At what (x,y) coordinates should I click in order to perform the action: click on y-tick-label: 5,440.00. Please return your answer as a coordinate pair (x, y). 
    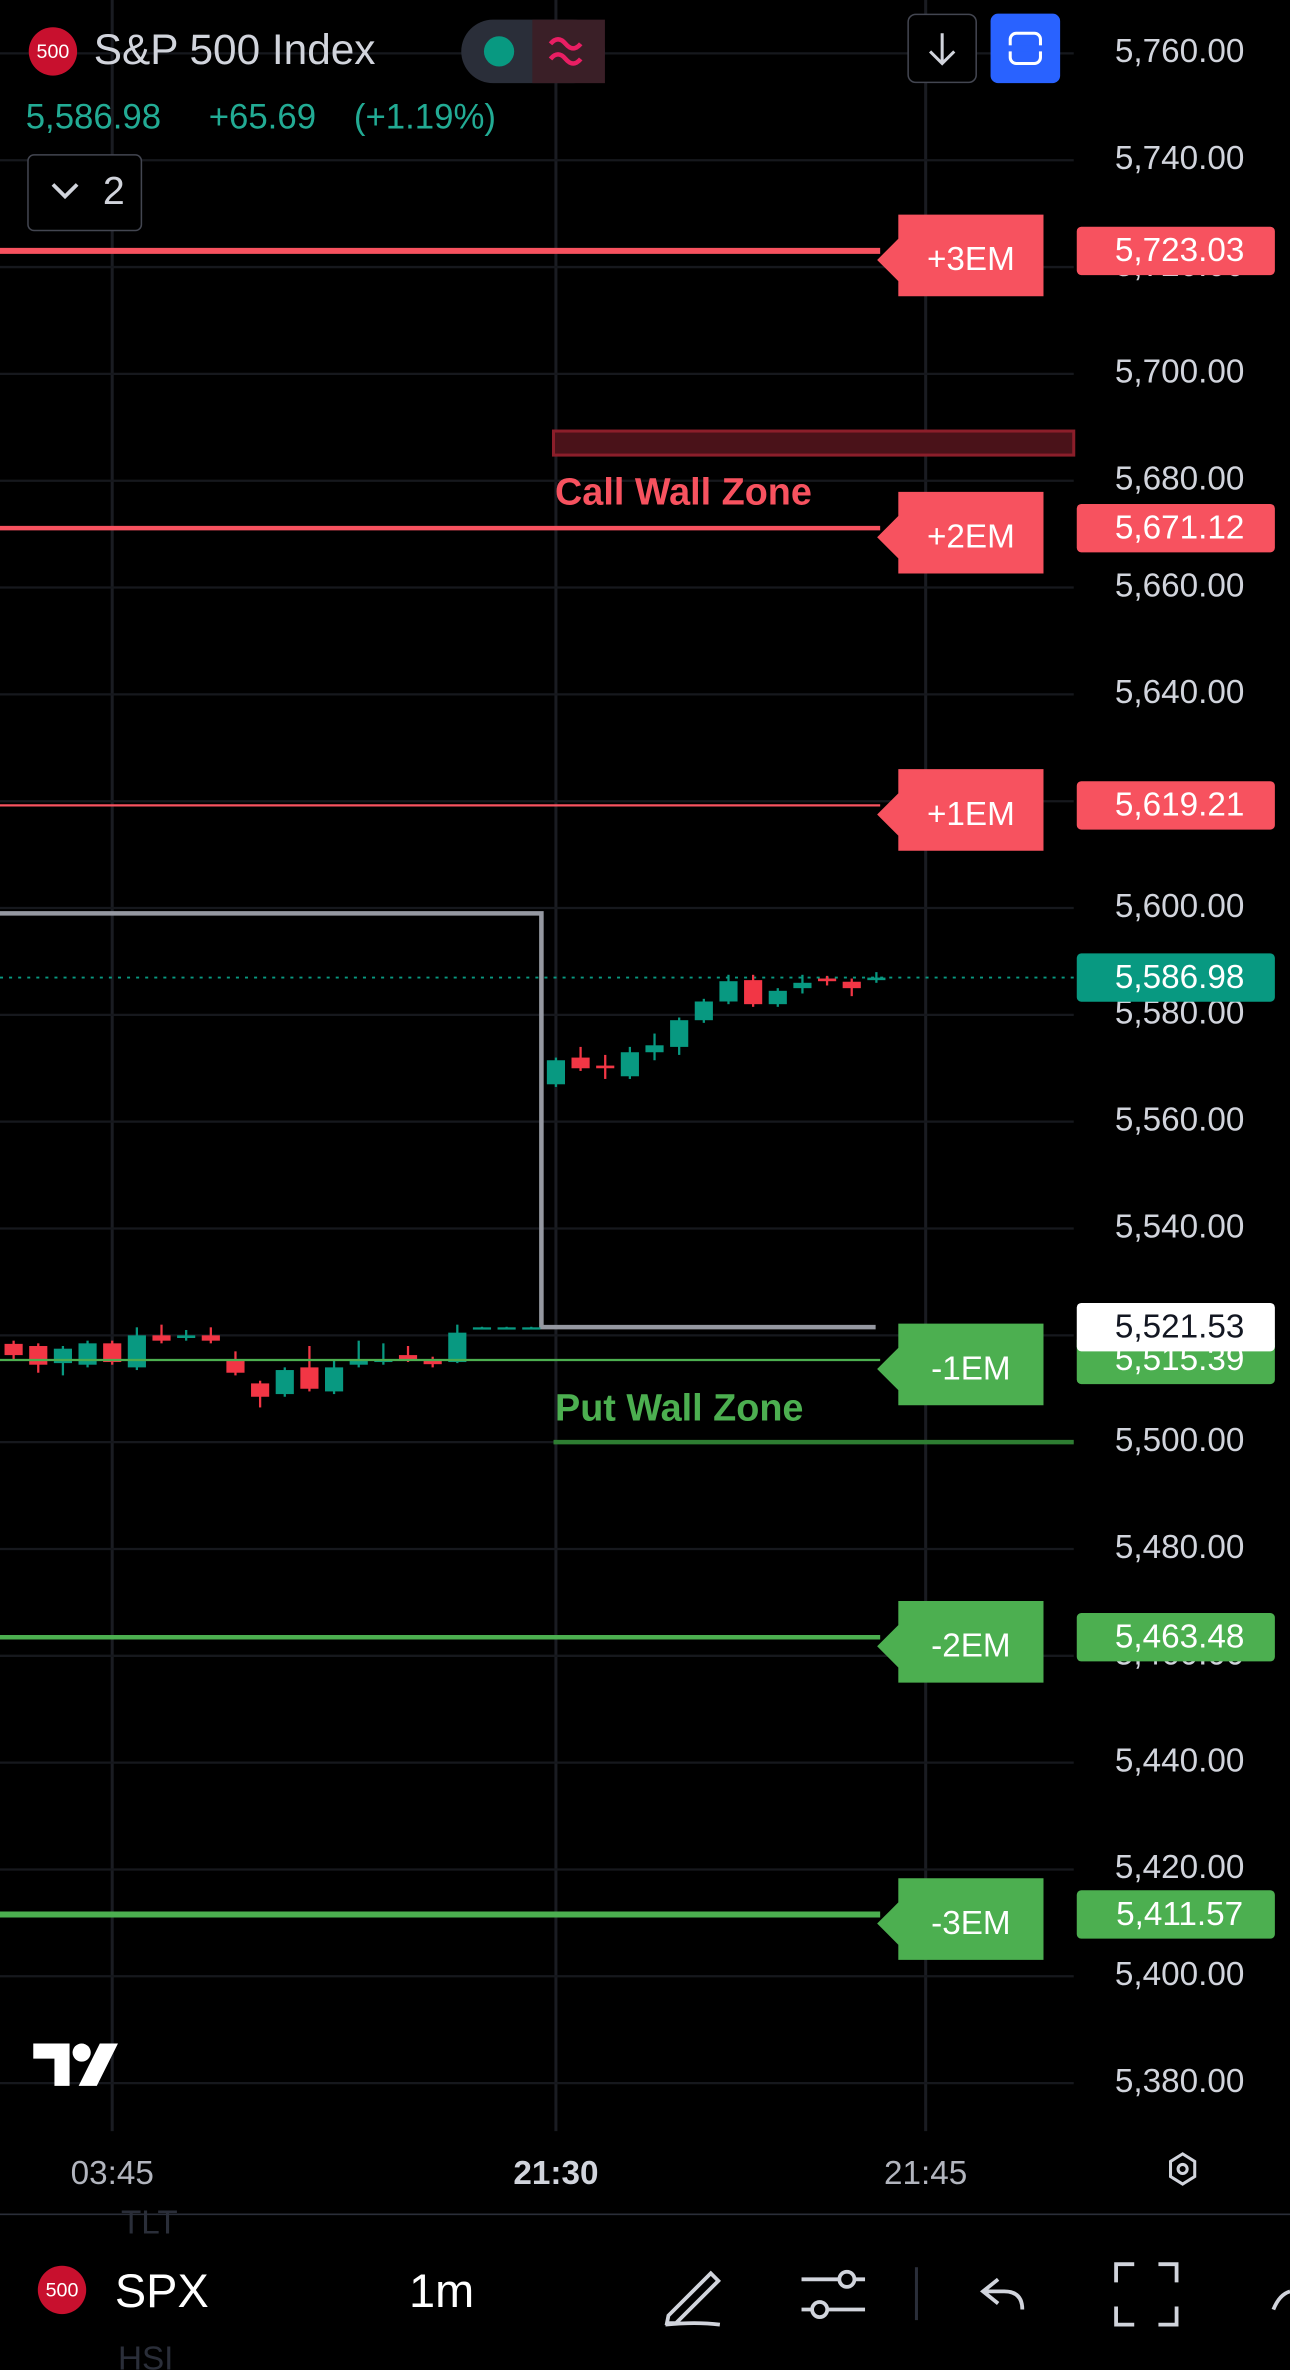
    Looking at the image, I should click on (1179, 1760).